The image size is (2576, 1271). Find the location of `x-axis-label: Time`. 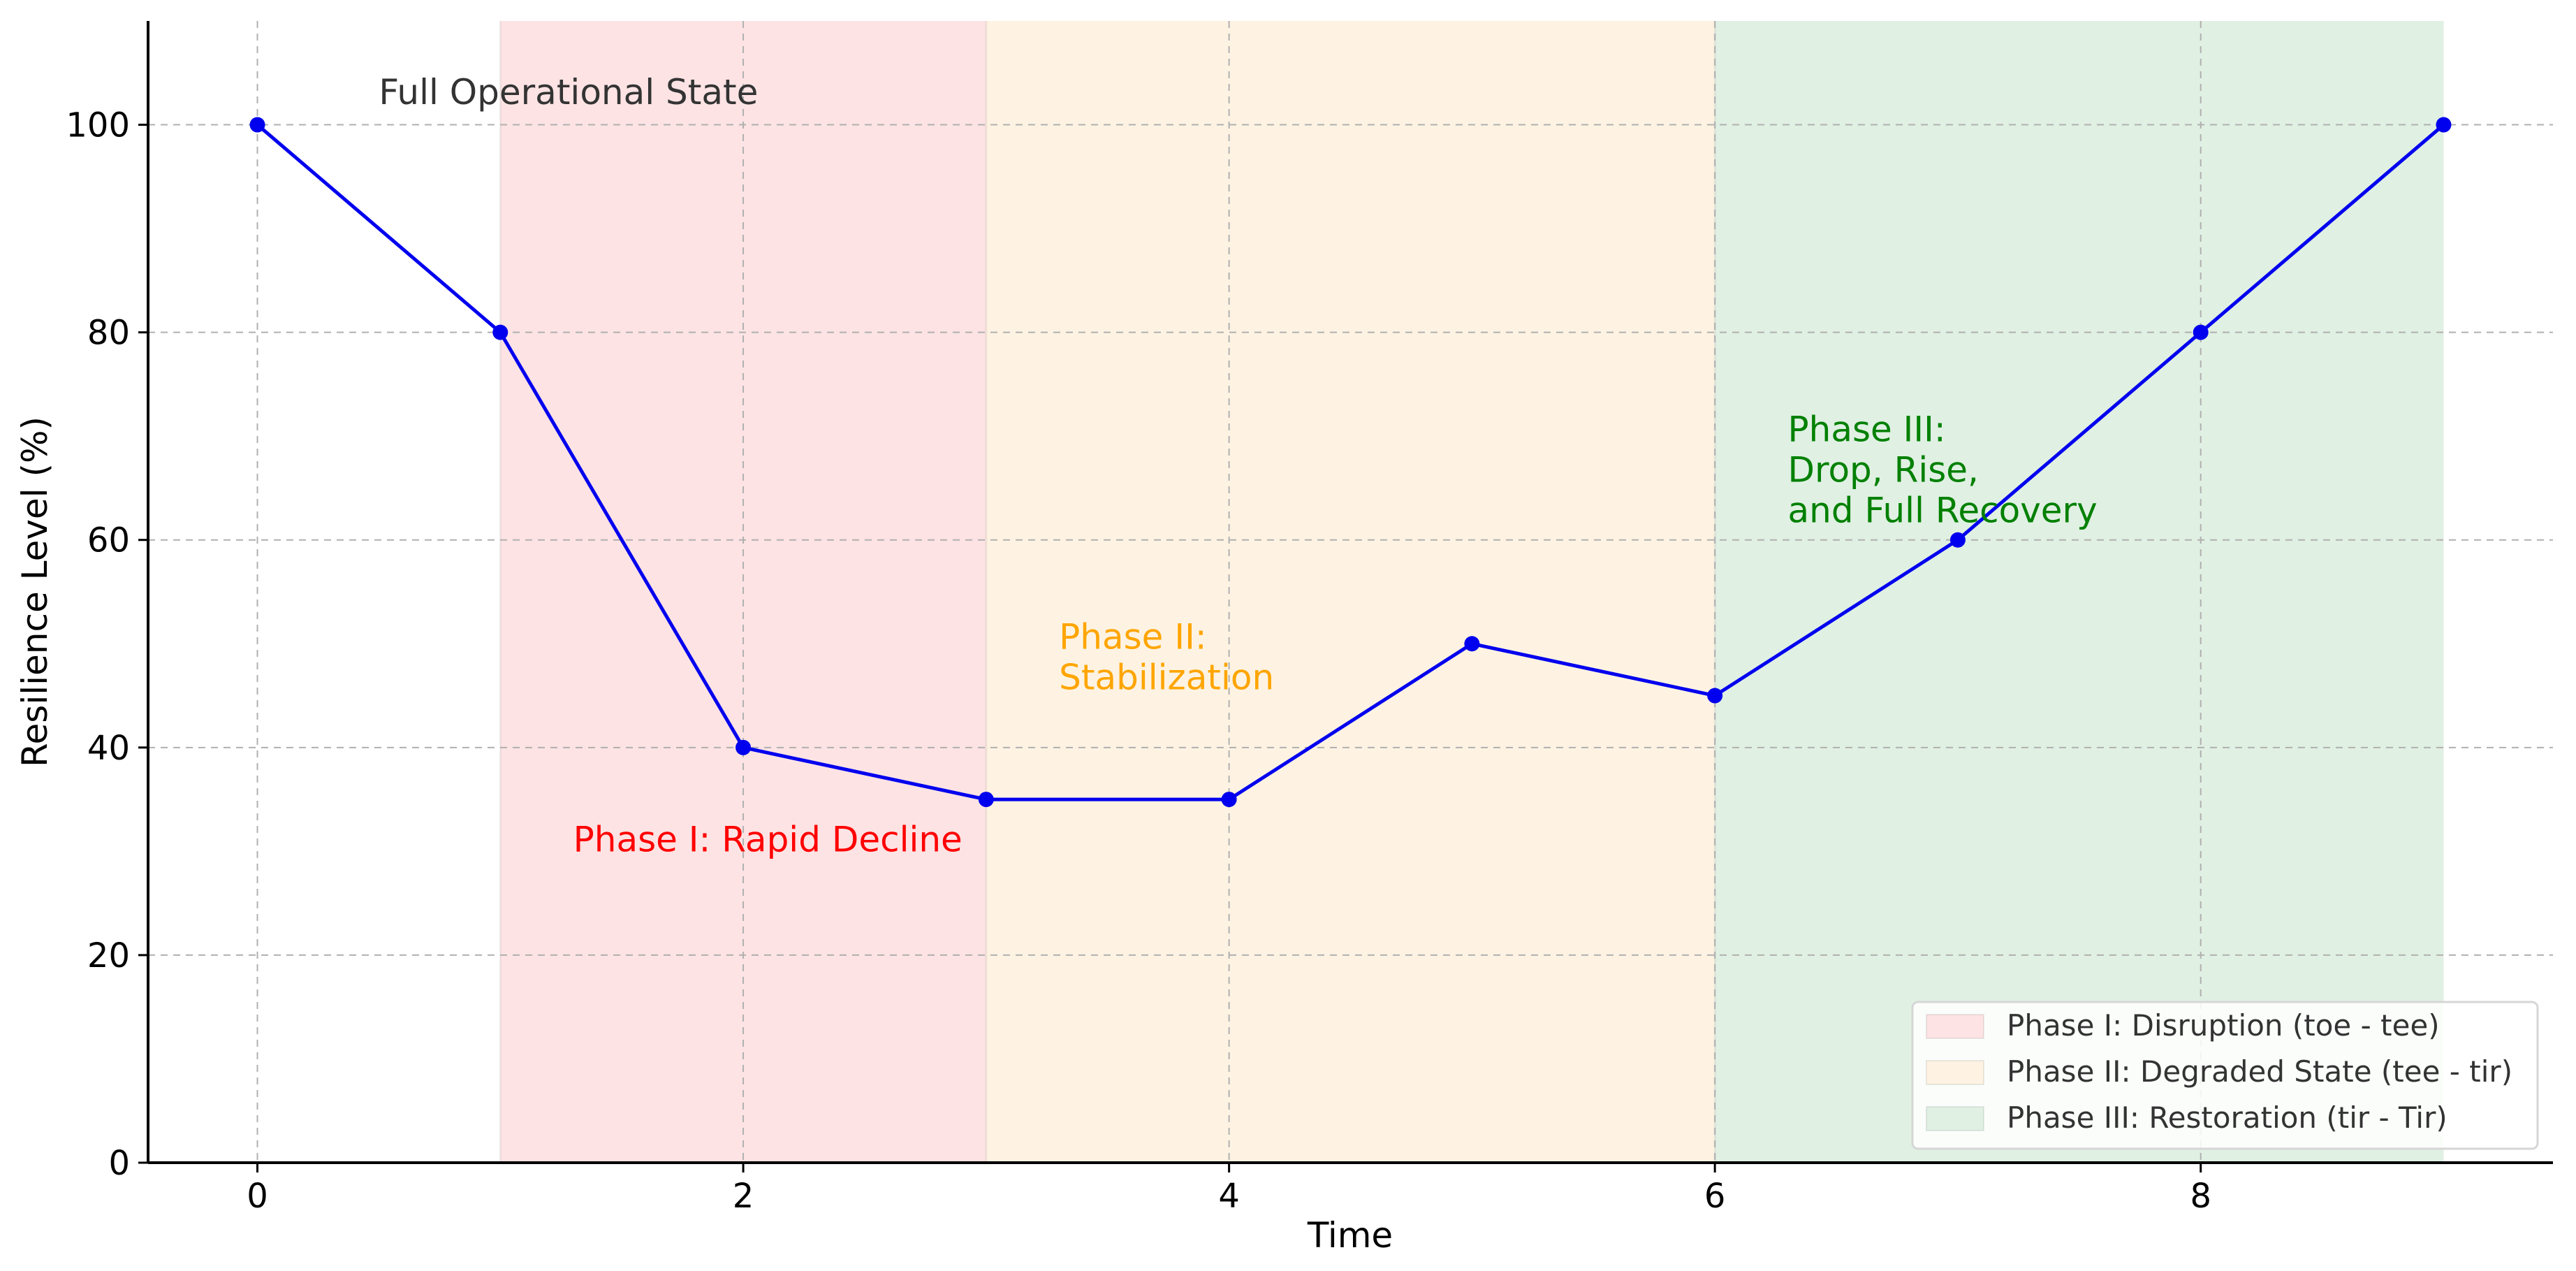

x-axis-label: Time is located at coordinates (1350, 1235).